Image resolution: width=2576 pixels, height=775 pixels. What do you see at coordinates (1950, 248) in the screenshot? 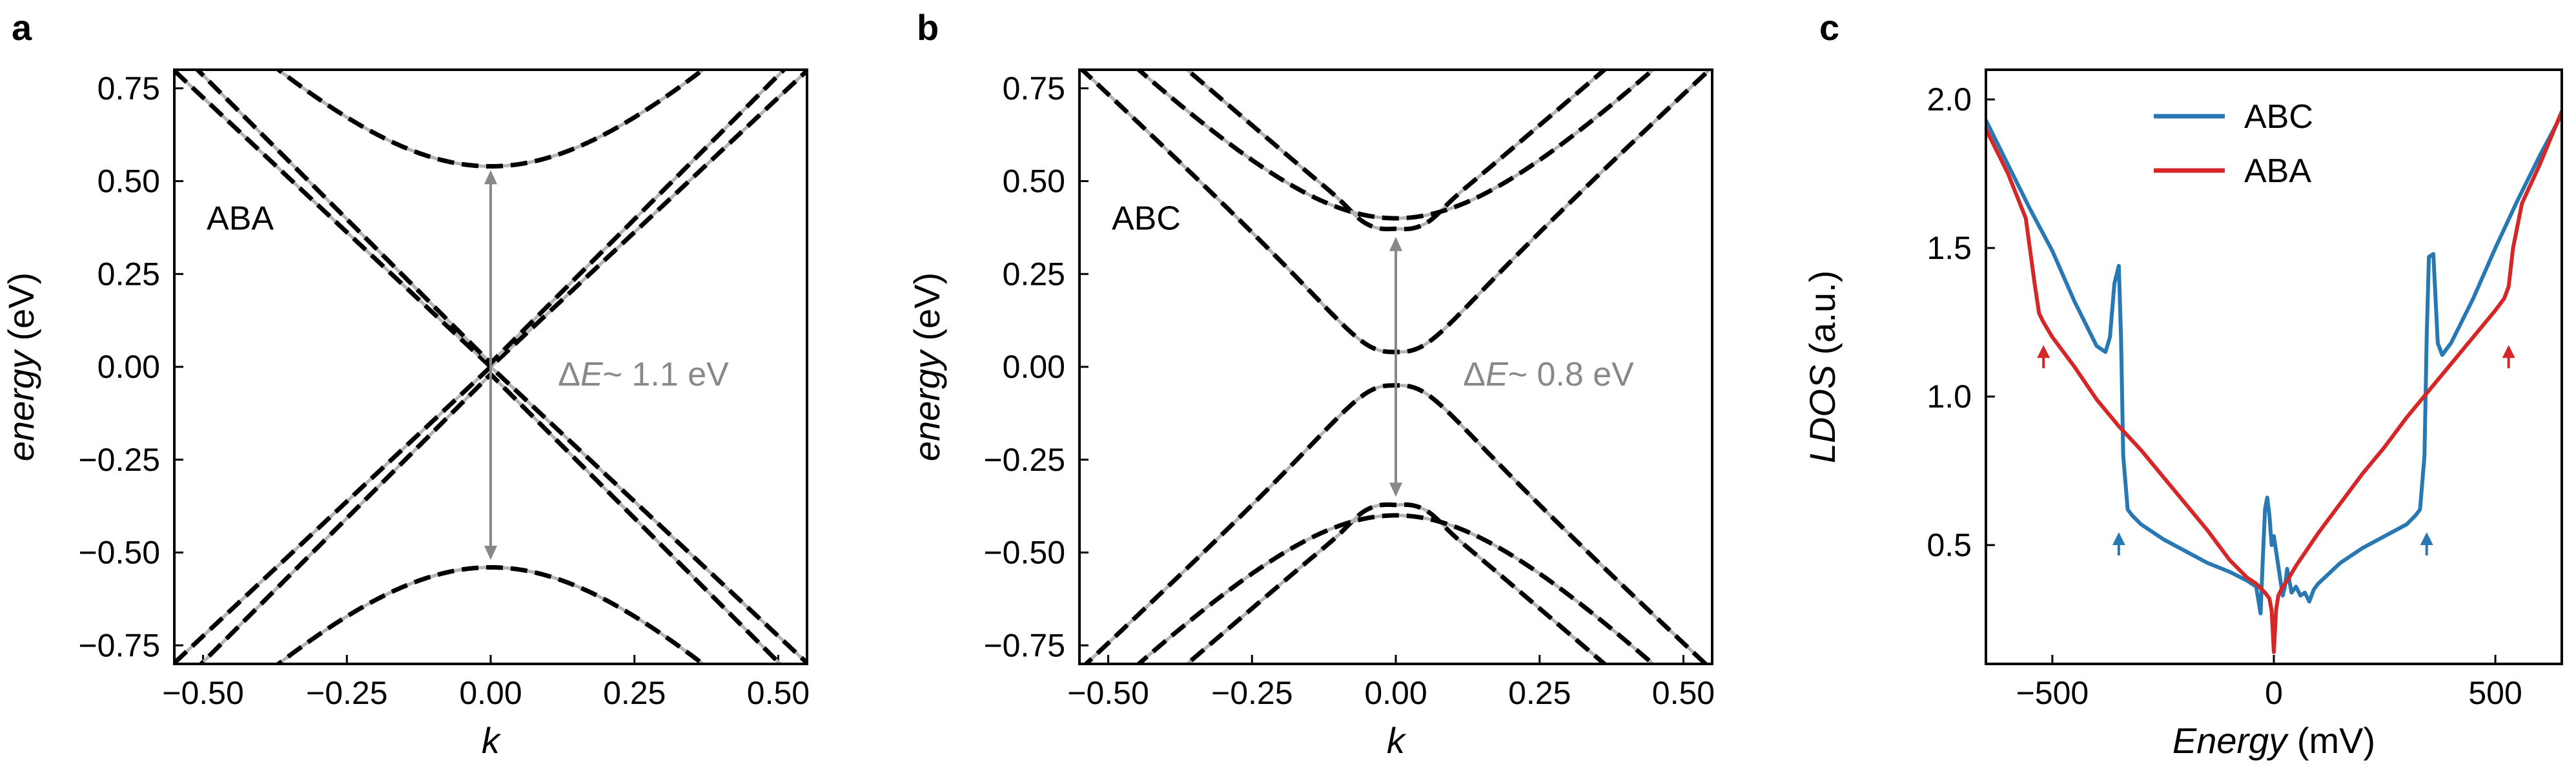
I see `y-tick-label: 1.5` at bounding box center [1950, 248].